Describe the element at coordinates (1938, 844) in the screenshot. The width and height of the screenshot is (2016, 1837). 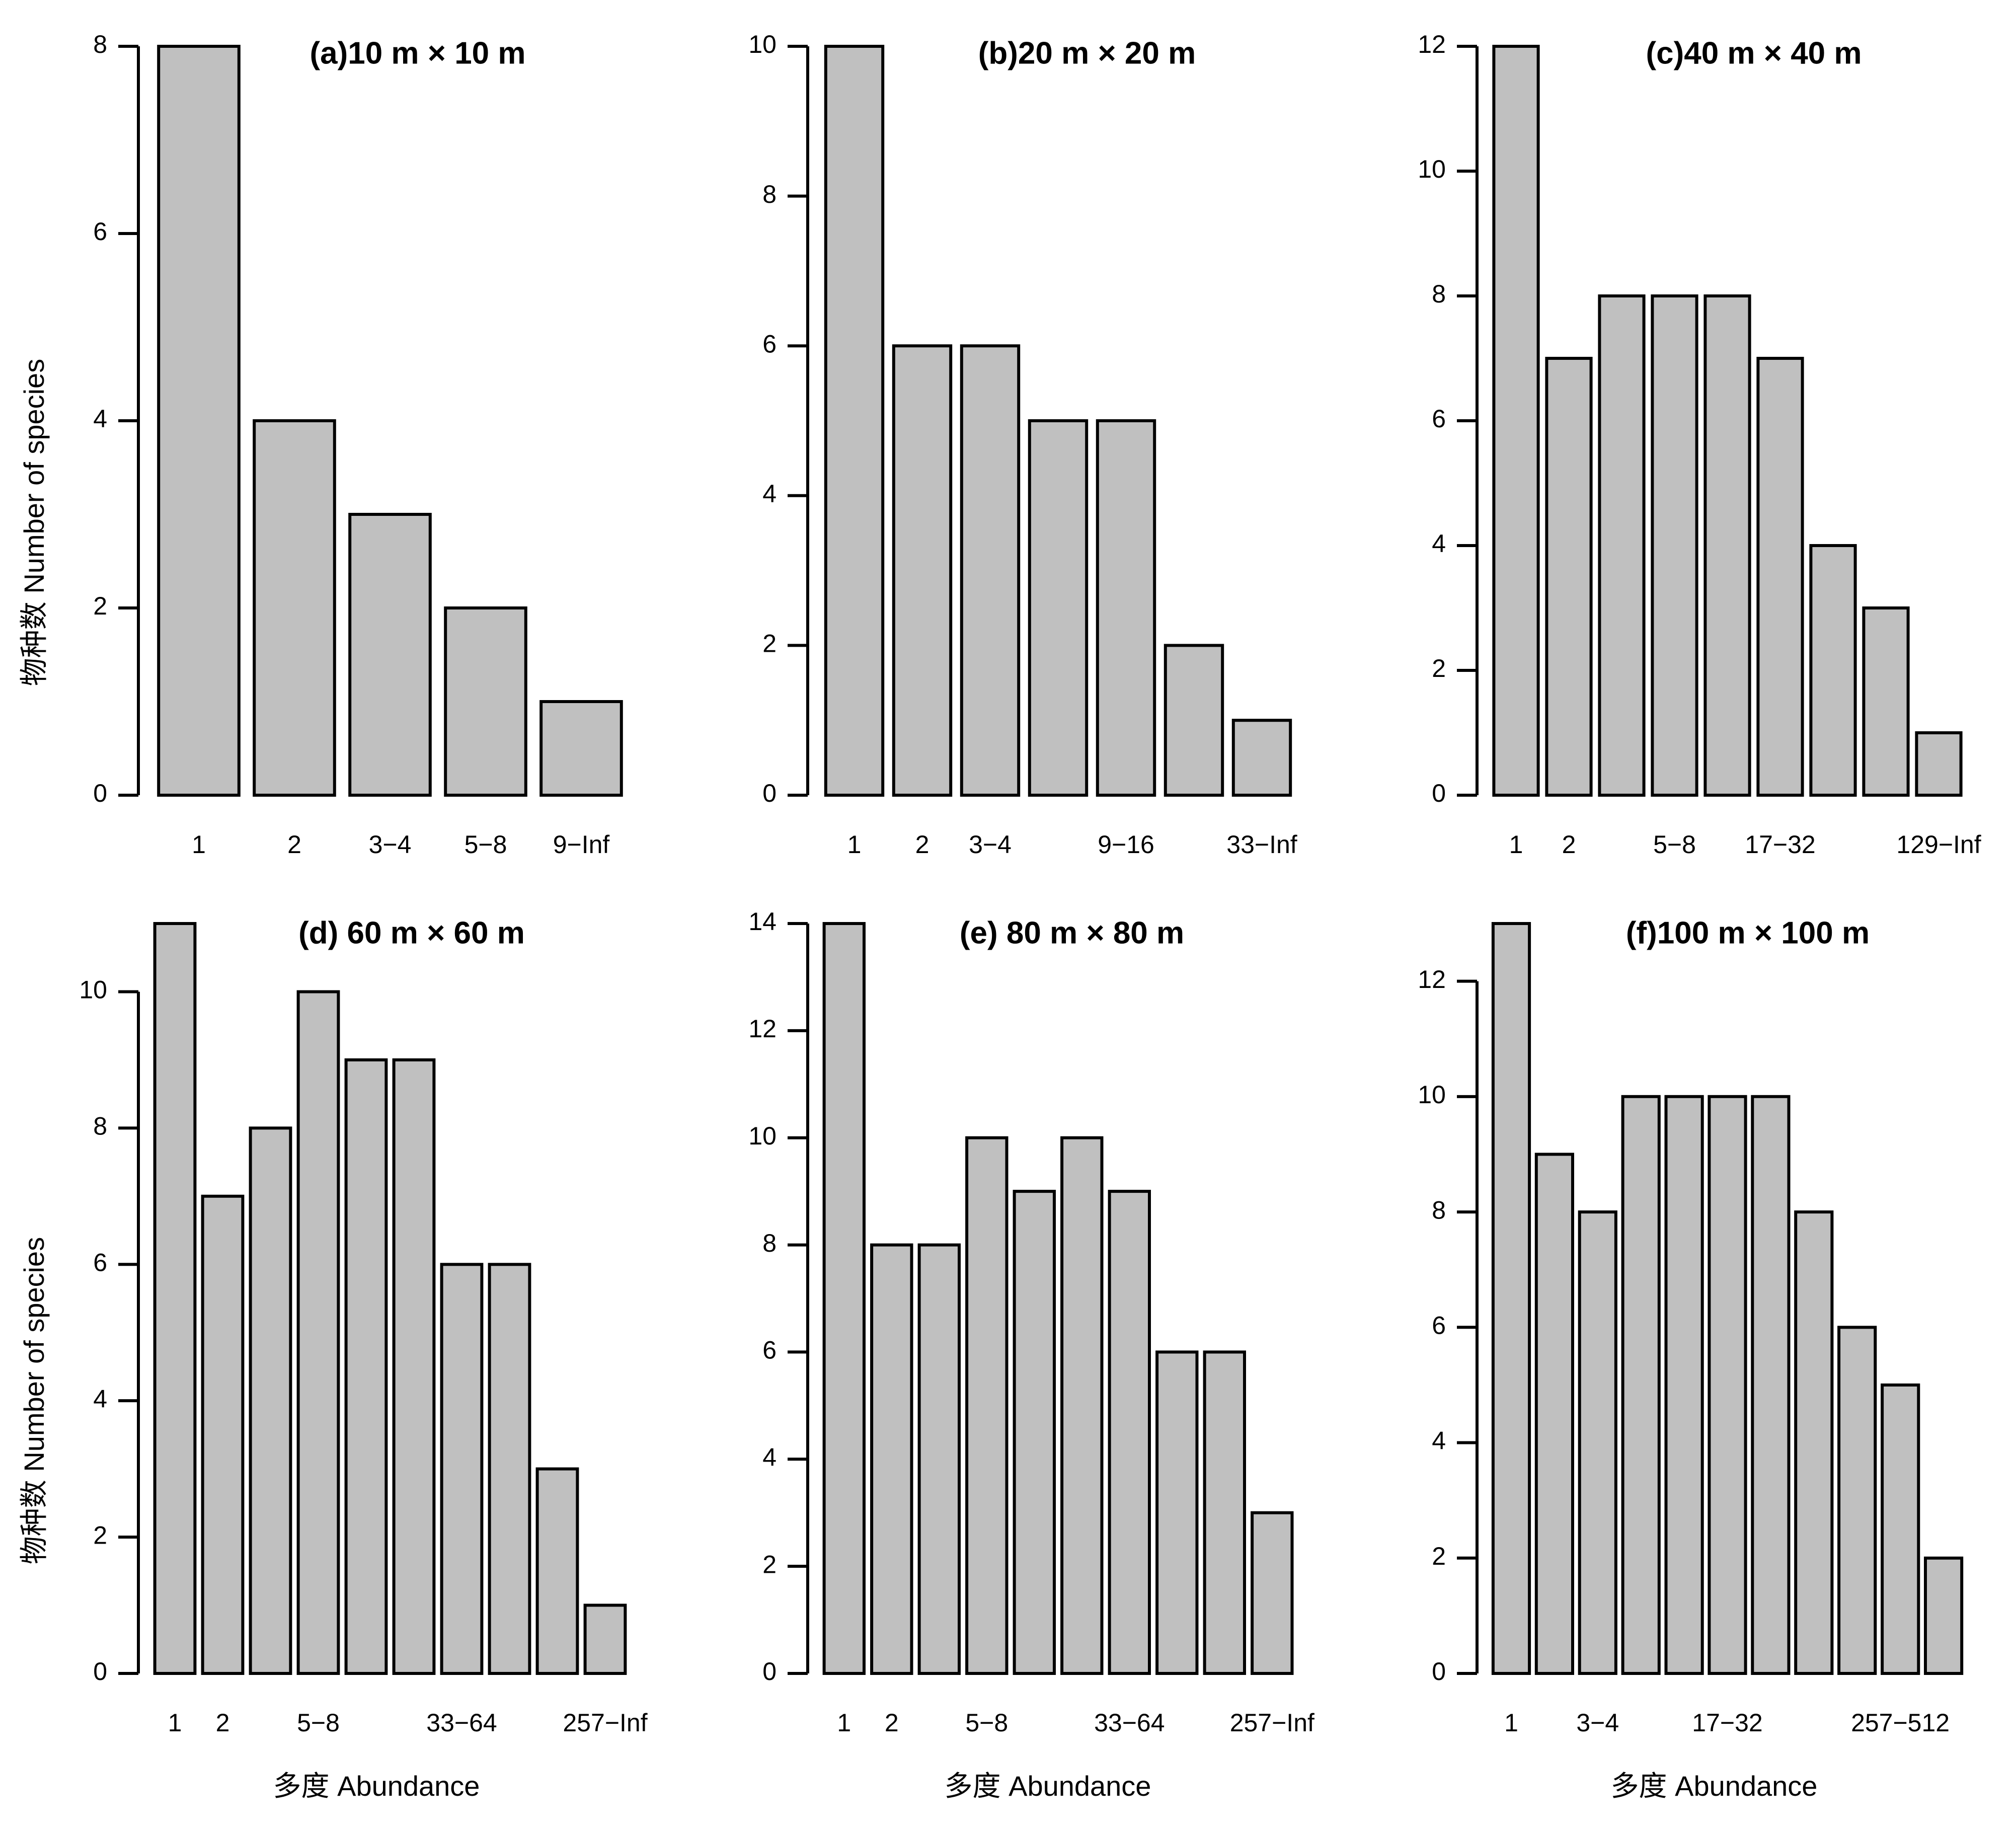
I see `x-tick-label: 129−Inf` at that location.